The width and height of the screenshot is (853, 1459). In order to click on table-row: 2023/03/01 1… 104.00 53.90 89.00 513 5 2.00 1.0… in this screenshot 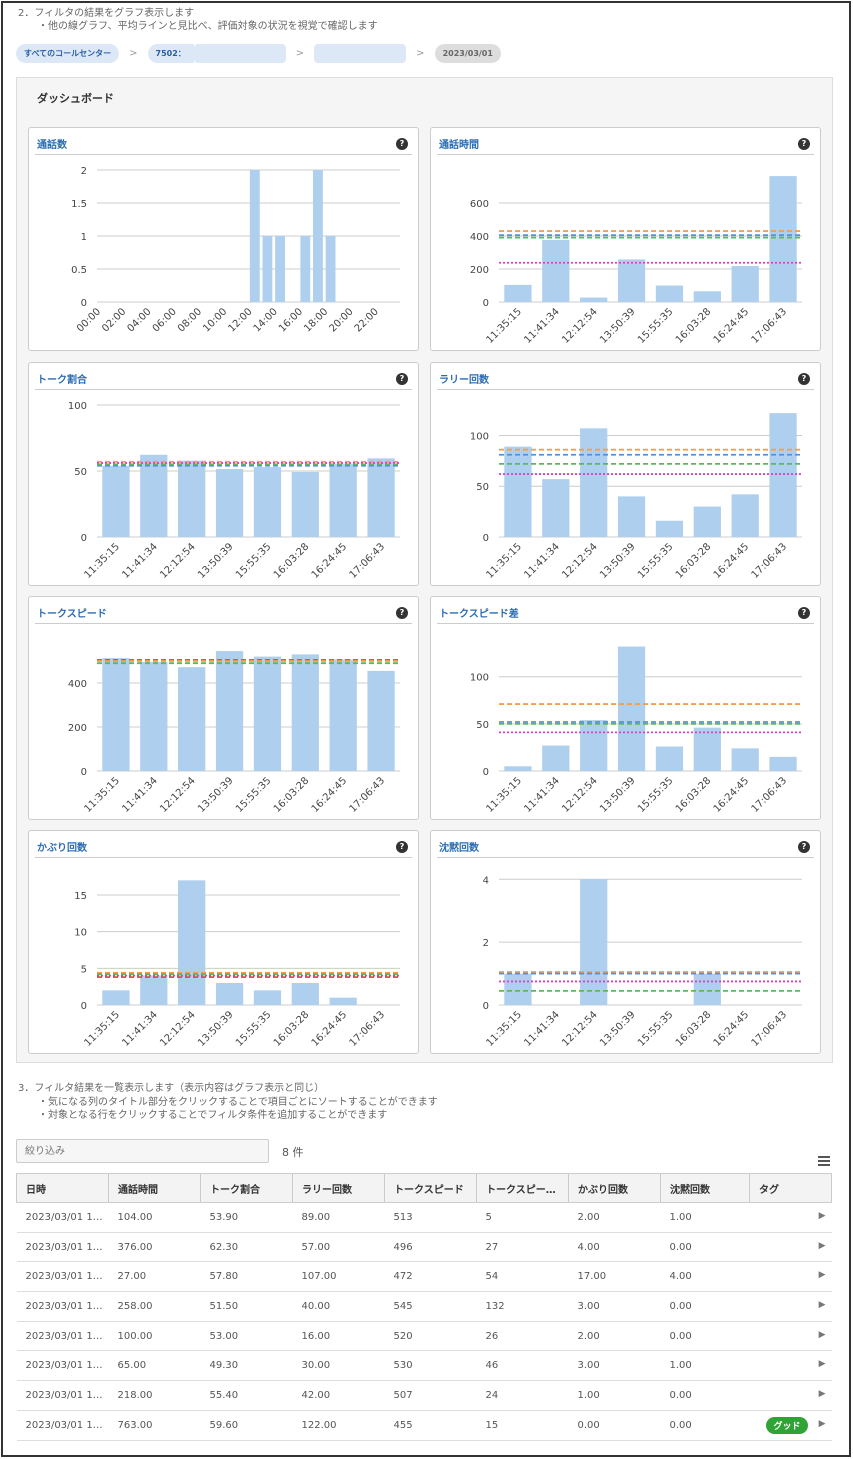, I will do `click(424, 1217)`.